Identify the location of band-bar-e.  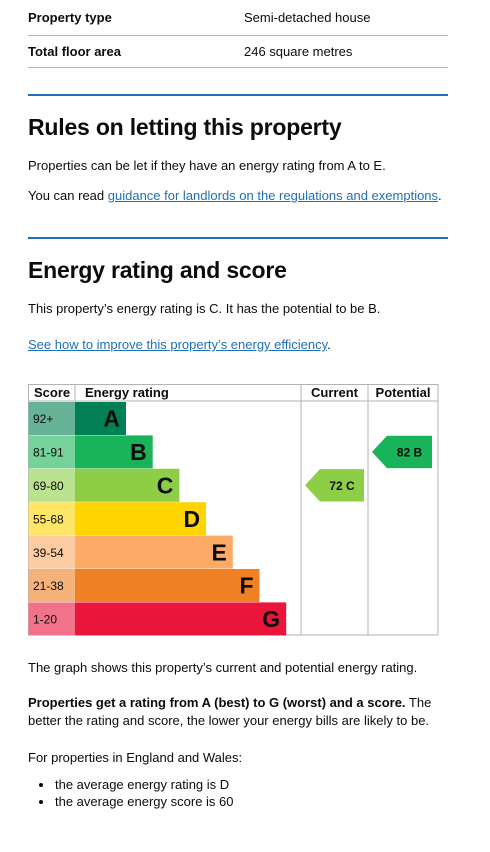
(154, 552).